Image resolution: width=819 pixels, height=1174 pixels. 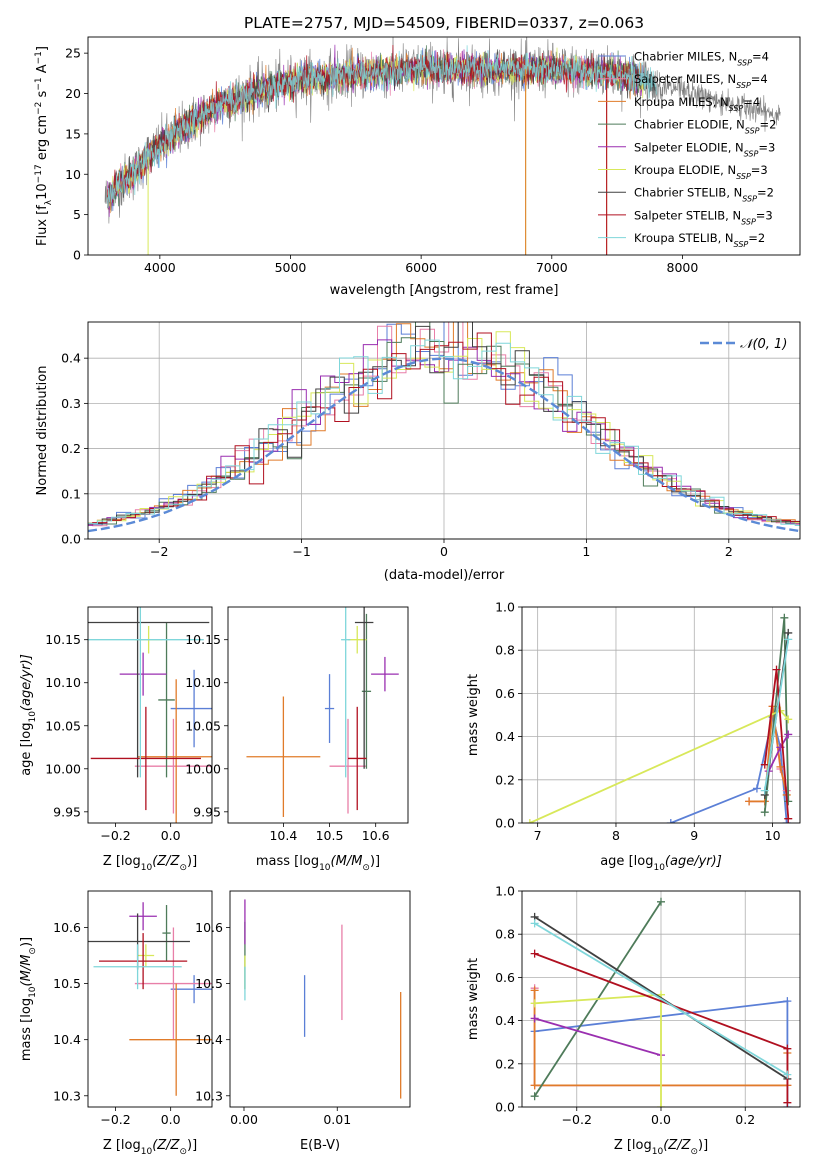 I want to click on label-part: s, so click(x=42, y=95).